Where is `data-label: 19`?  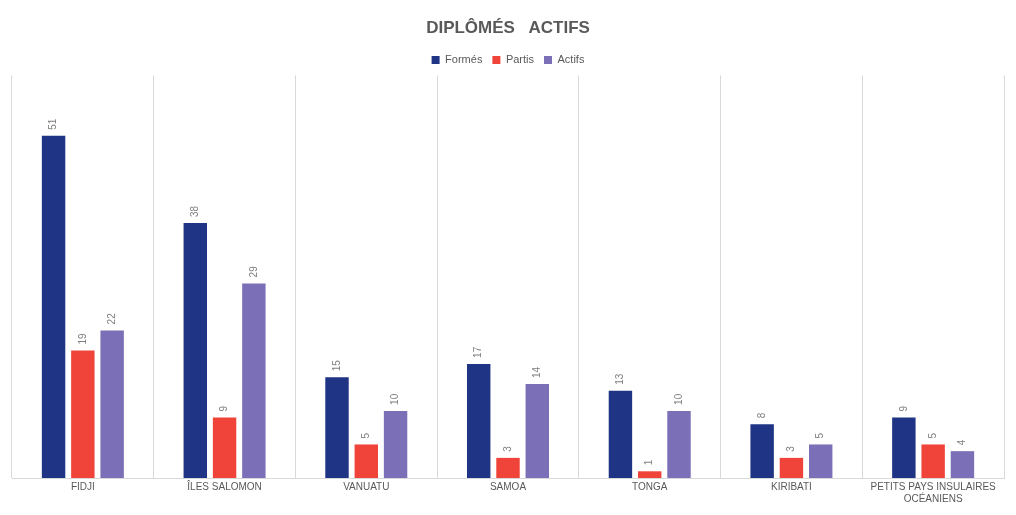
data-label: 19 is located at coordinates (82, 338).